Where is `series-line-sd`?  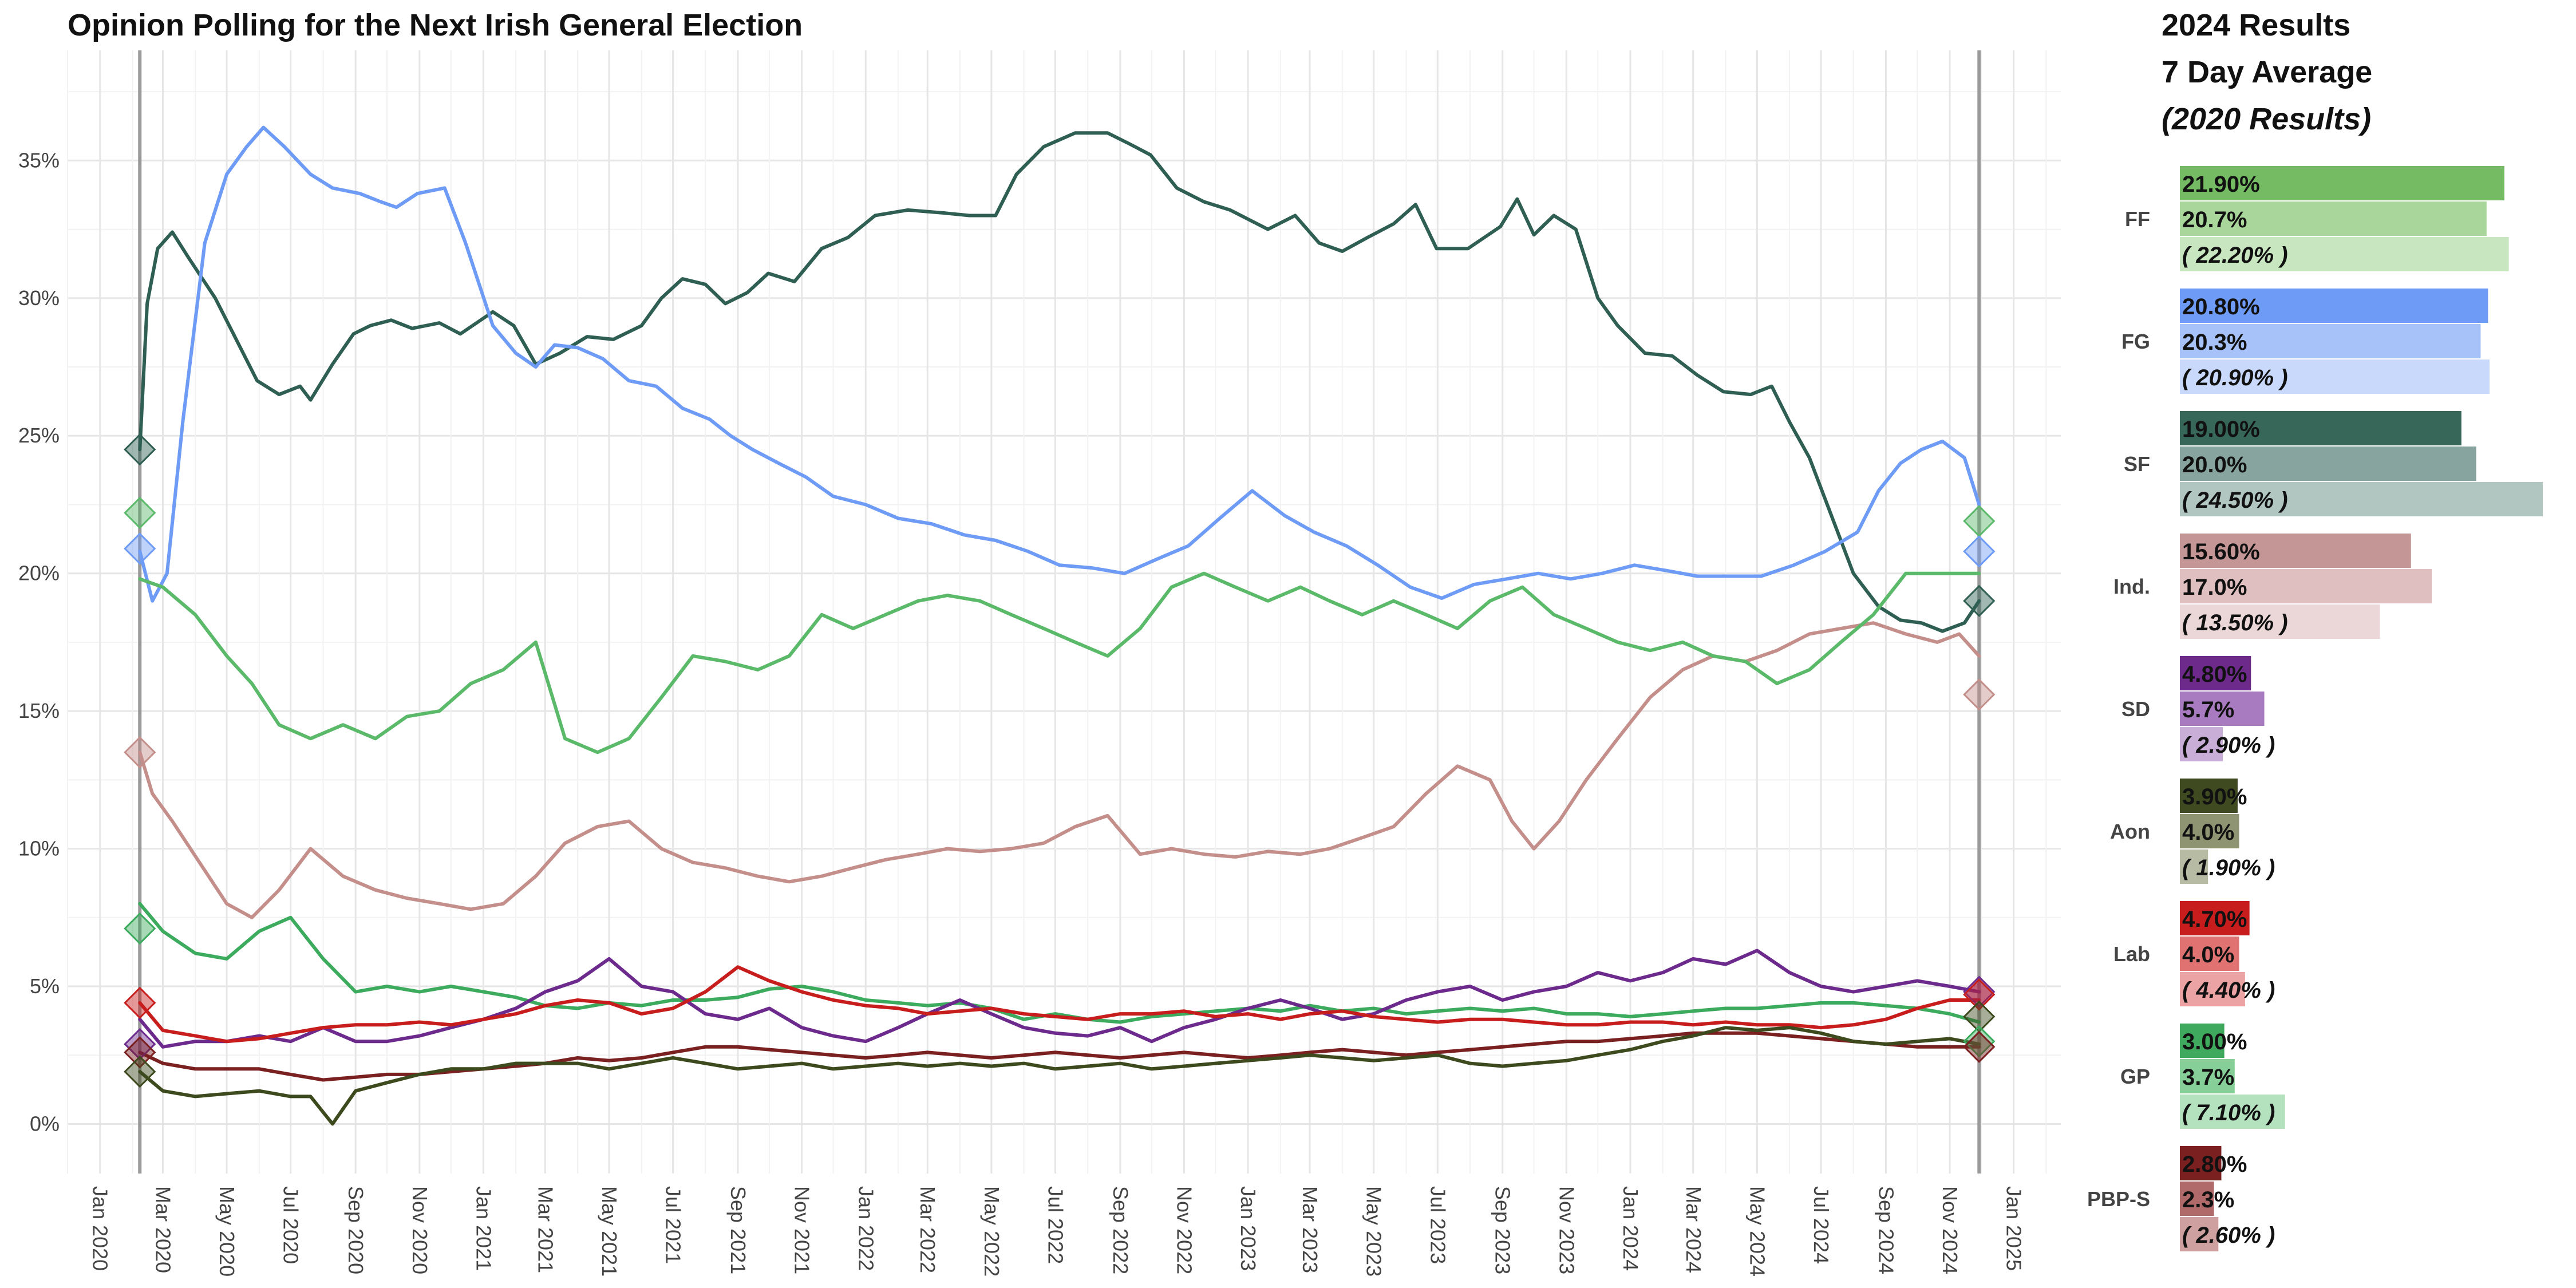 series-line-sd is located at coordinates (1059, 999).